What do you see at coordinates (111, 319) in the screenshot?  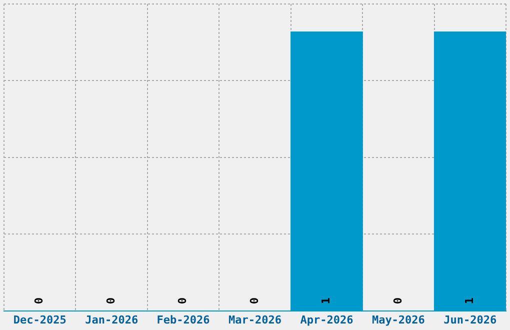 I see `x-tick-label: Jan-2026` at bounding box center [111, 319].